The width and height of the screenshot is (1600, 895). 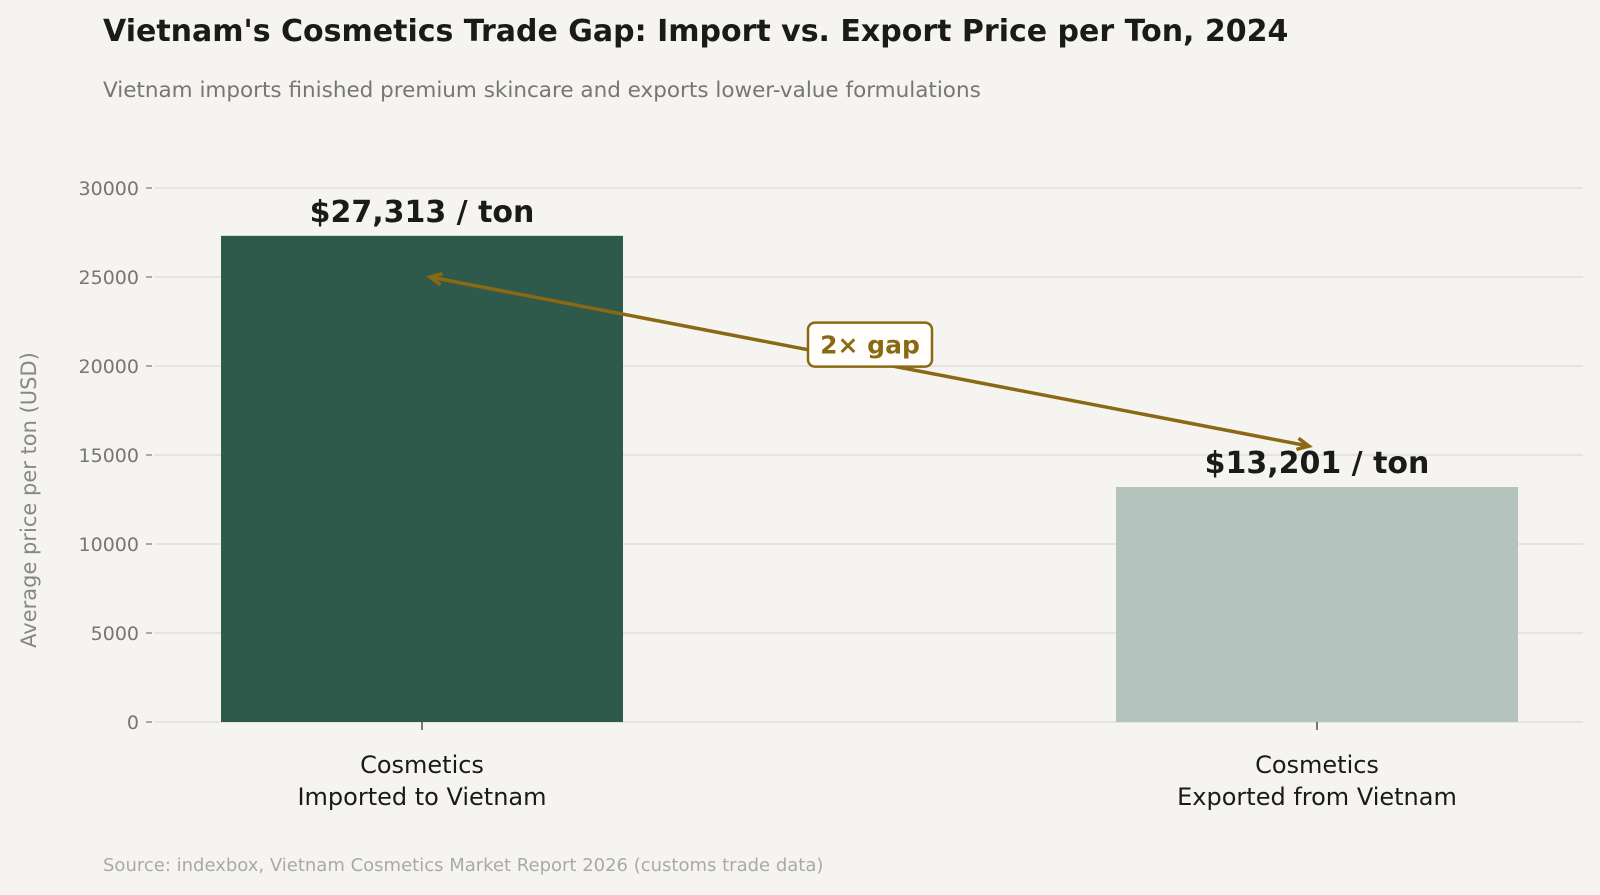 What do you see at coordinates (421, 781) in the screenshot?
I see `x-tick-label: Cosmetics Imported to Vietnam` at bounding box center [421, 781].